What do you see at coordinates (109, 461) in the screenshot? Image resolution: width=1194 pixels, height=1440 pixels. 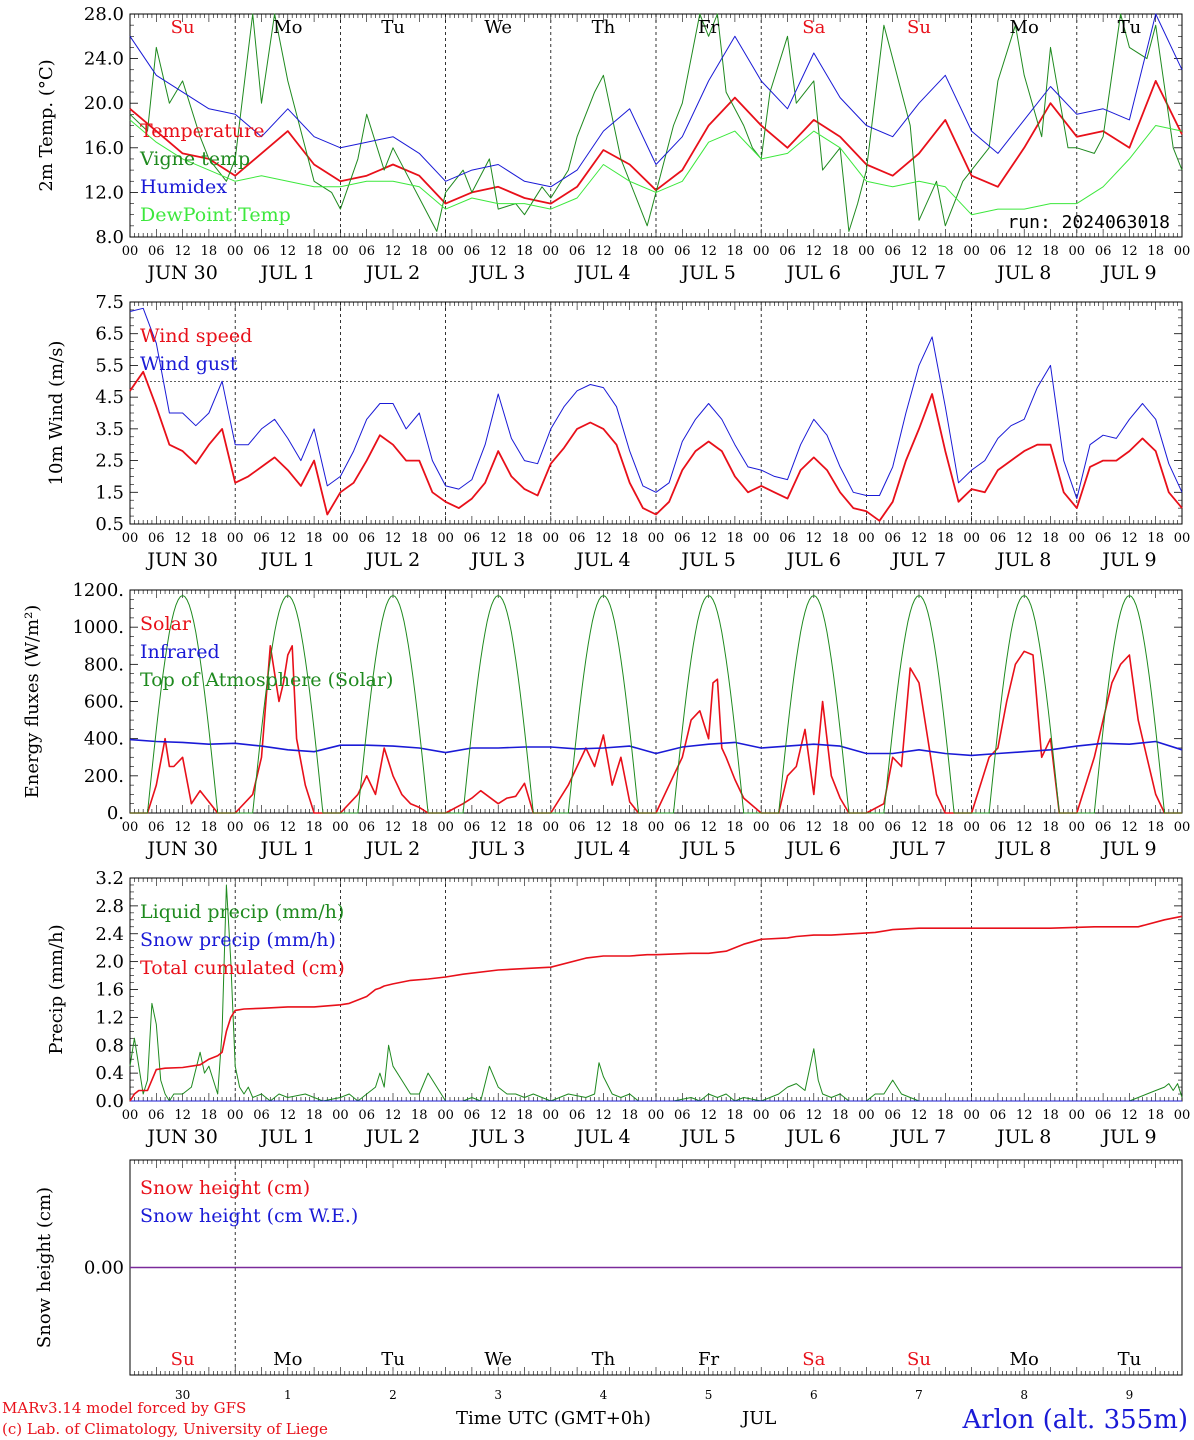 I see `y-tick-label: 2.5` at bounding box center [109, 461].